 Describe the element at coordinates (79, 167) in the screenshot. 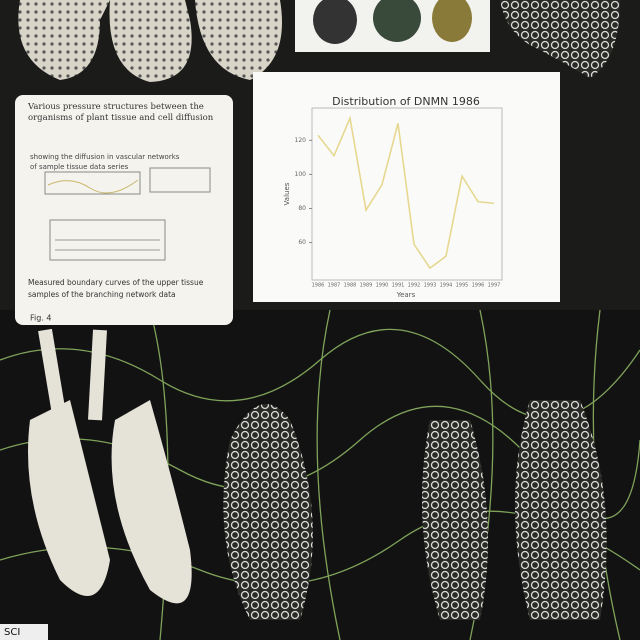

I see `card-line: of sample tissue data series` at that location.